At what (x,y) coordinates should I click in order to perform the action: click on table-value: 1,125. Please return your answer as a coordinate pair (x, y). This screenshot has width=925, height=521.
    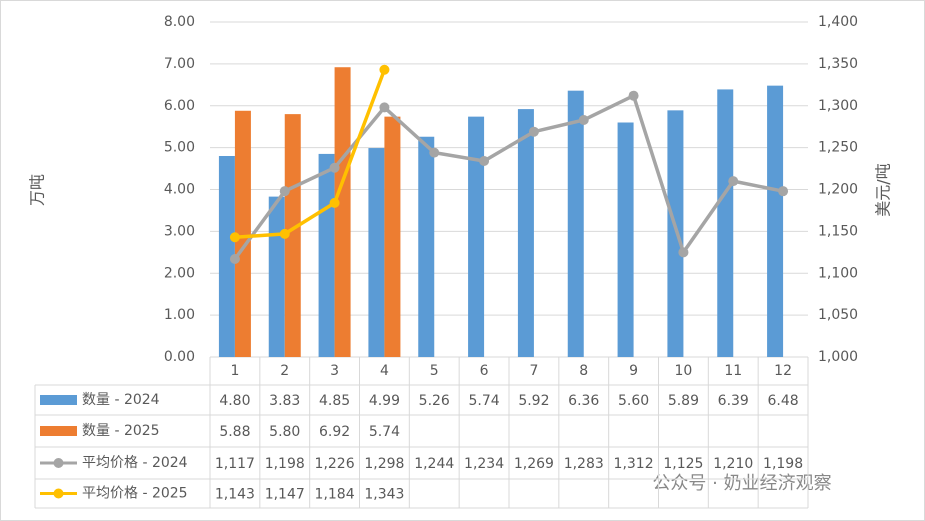
    Looking at the image, I should click on (683, 464).